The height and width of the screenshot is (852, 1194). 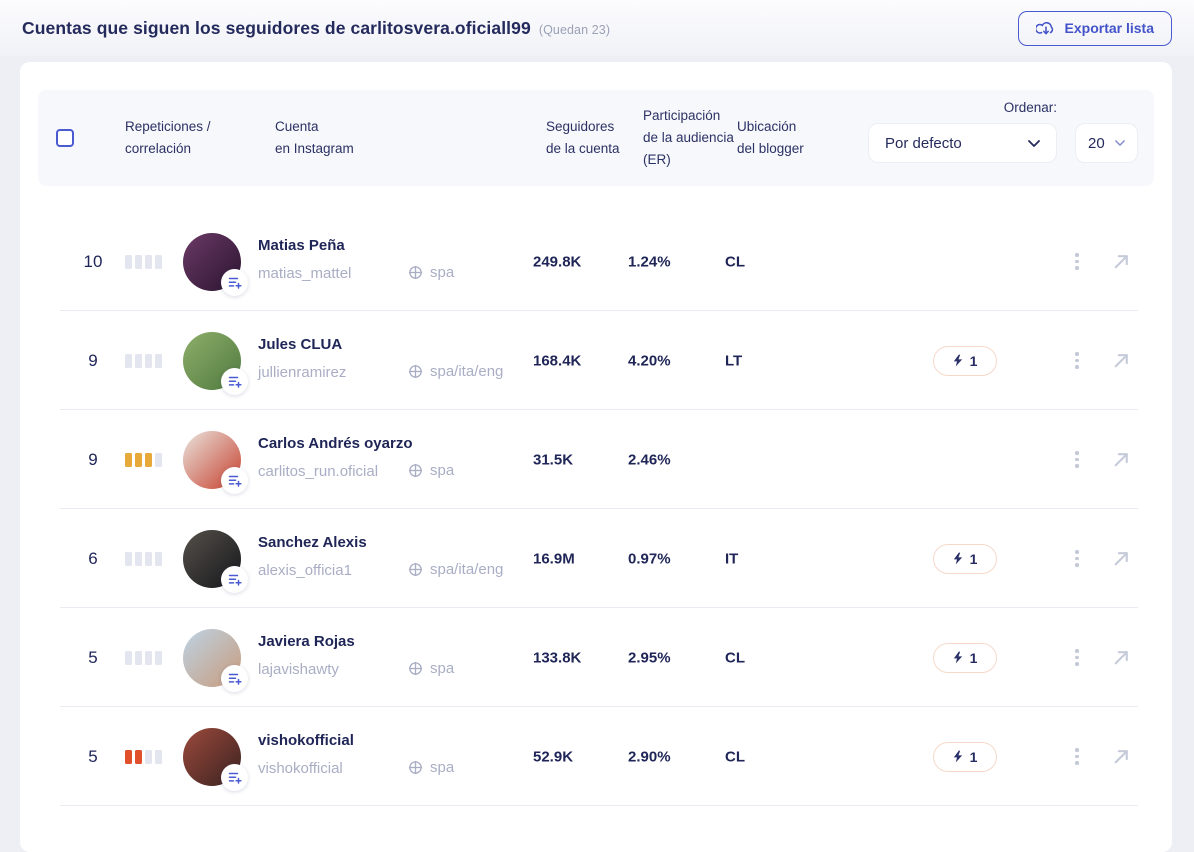 What do you see at coordinates (306, 641) in the screenshot?
I see `account-name: Javiera Rojas` at bounding box center [306, 641].